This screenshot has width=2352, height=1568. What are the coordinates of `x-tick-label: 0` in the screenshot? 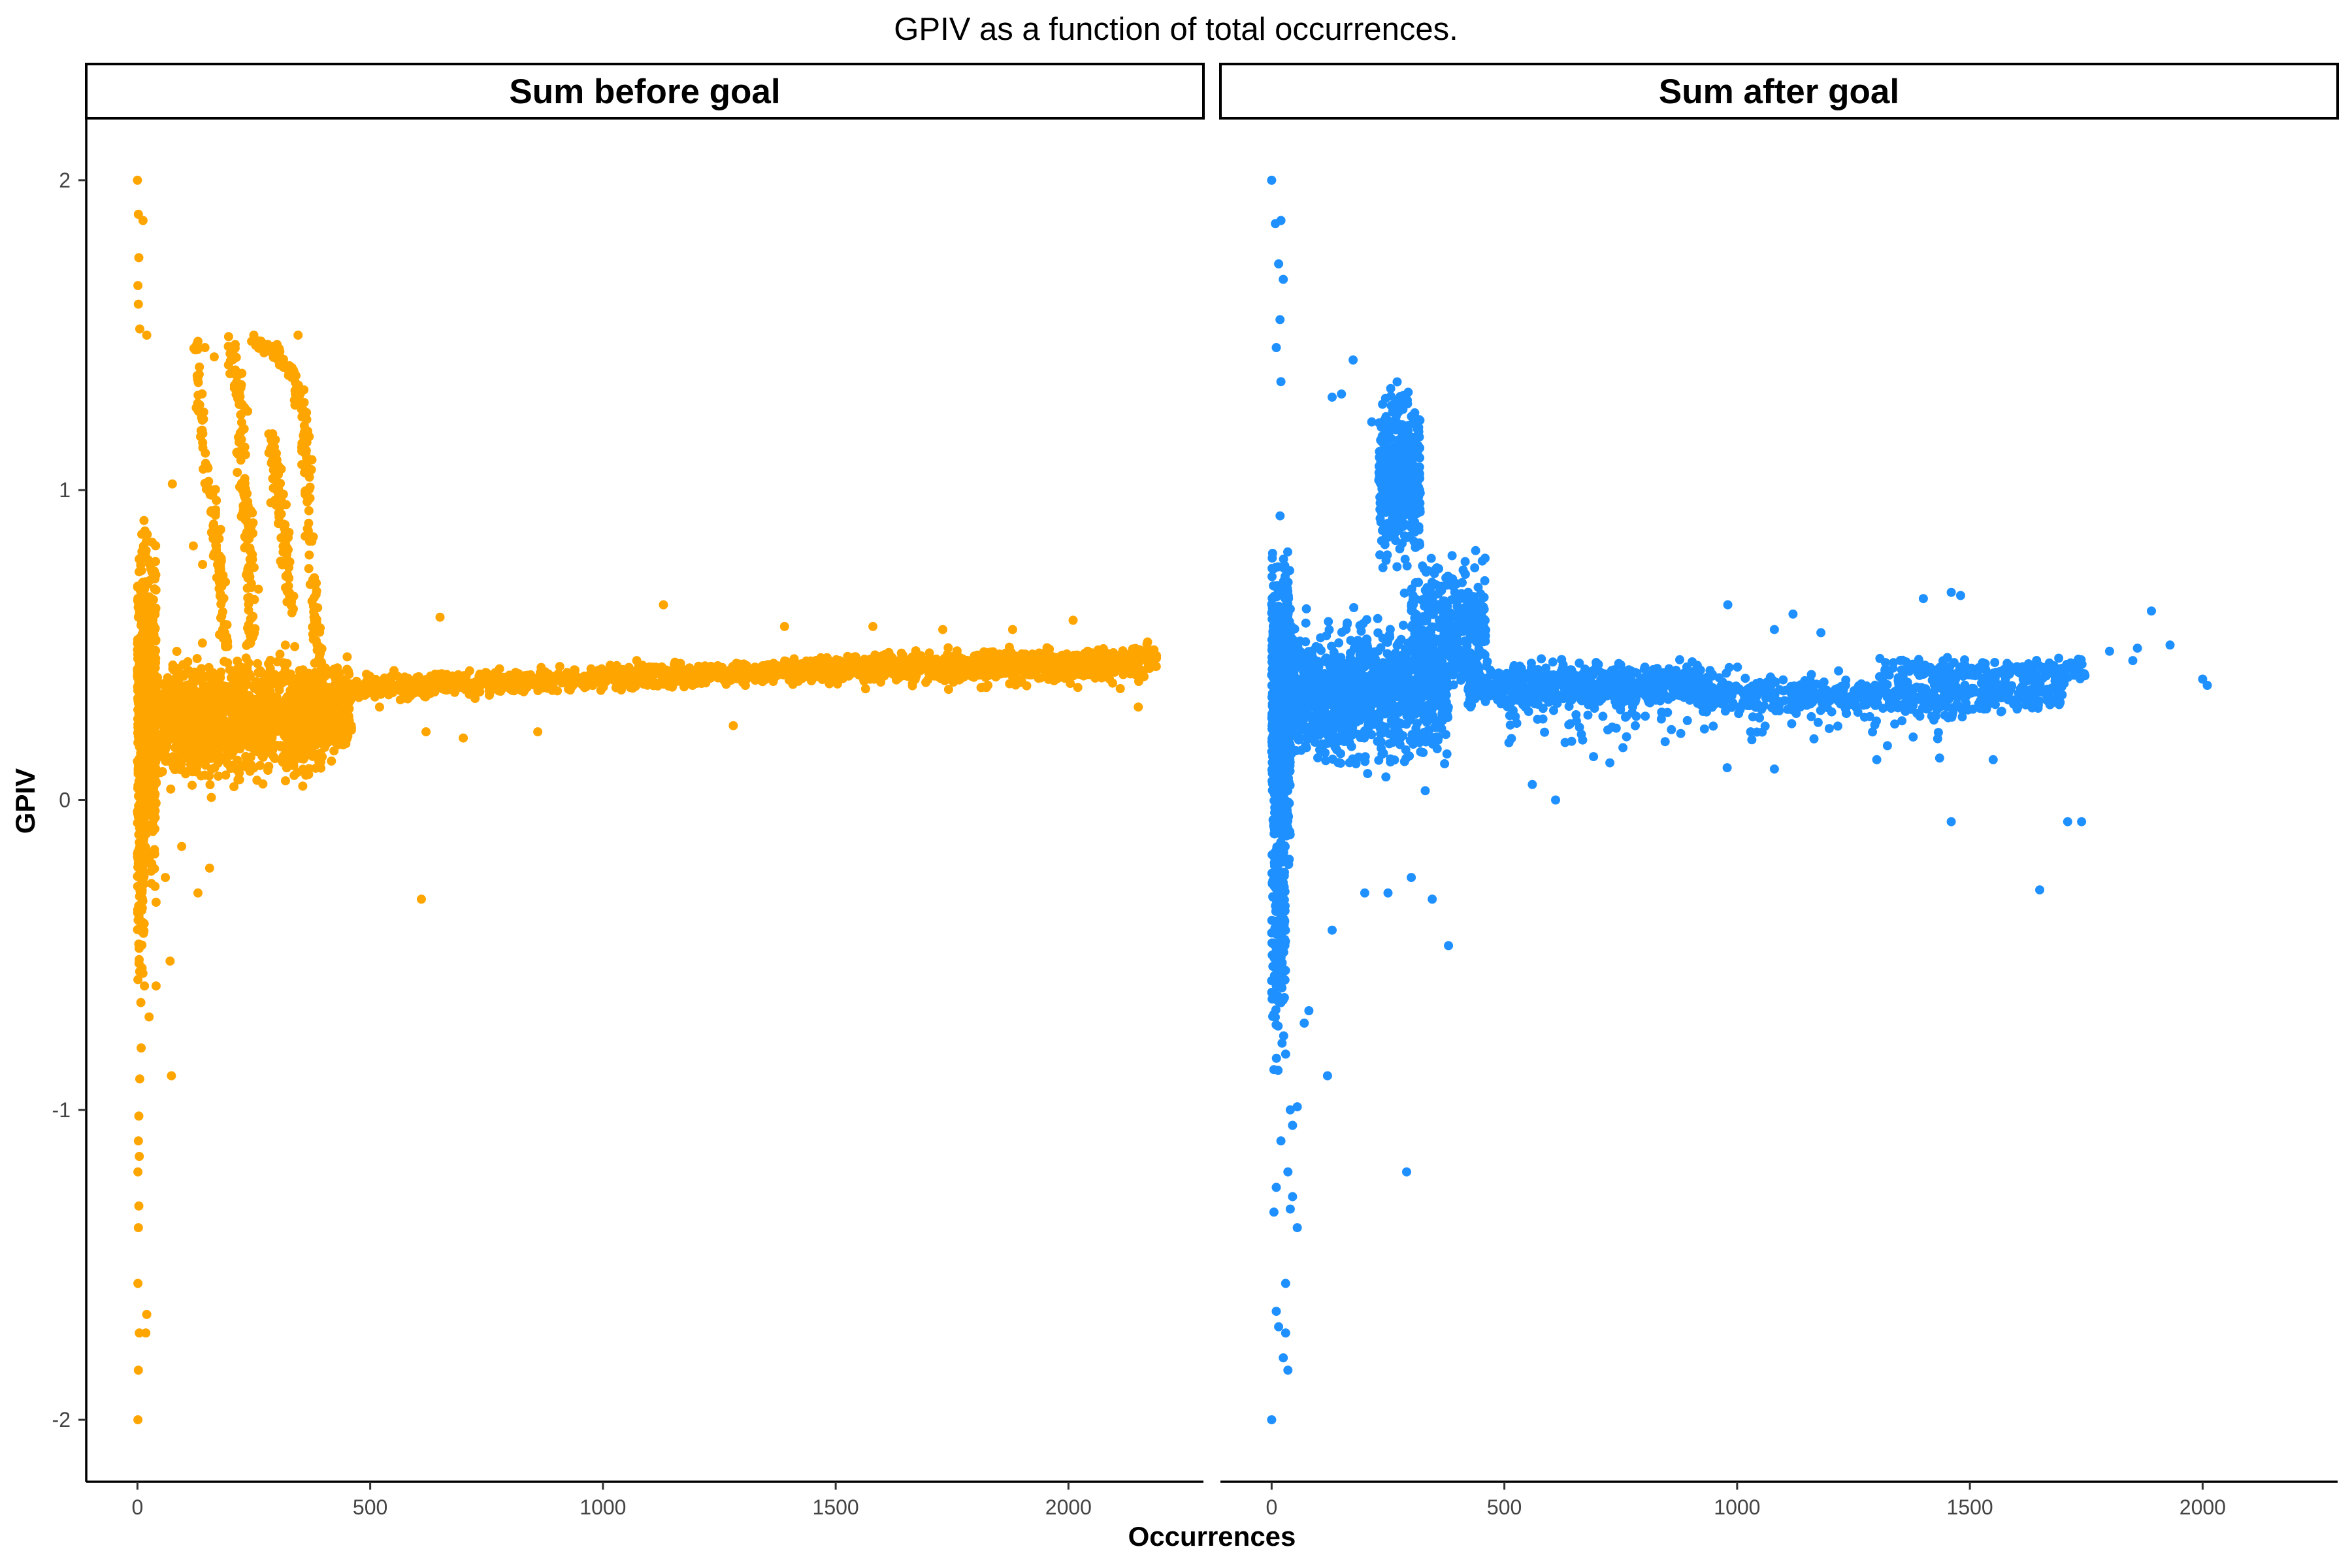 It's located at (137, 1507).